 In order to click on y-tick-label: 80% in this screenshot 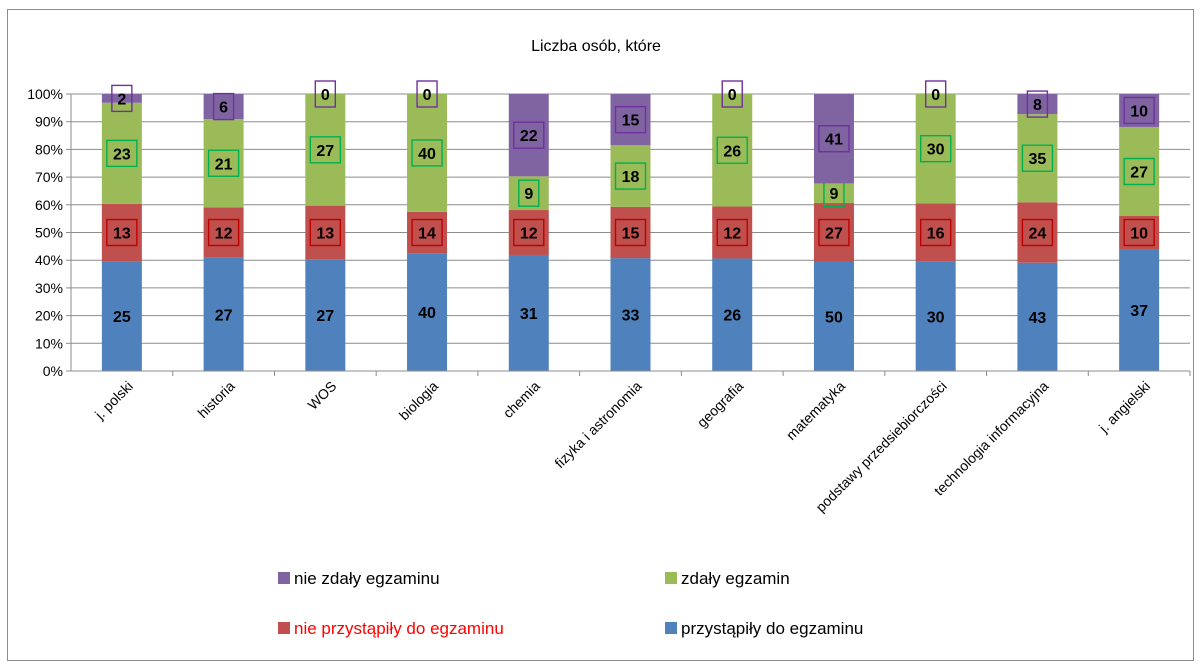, I will do `click(49, 149)`.